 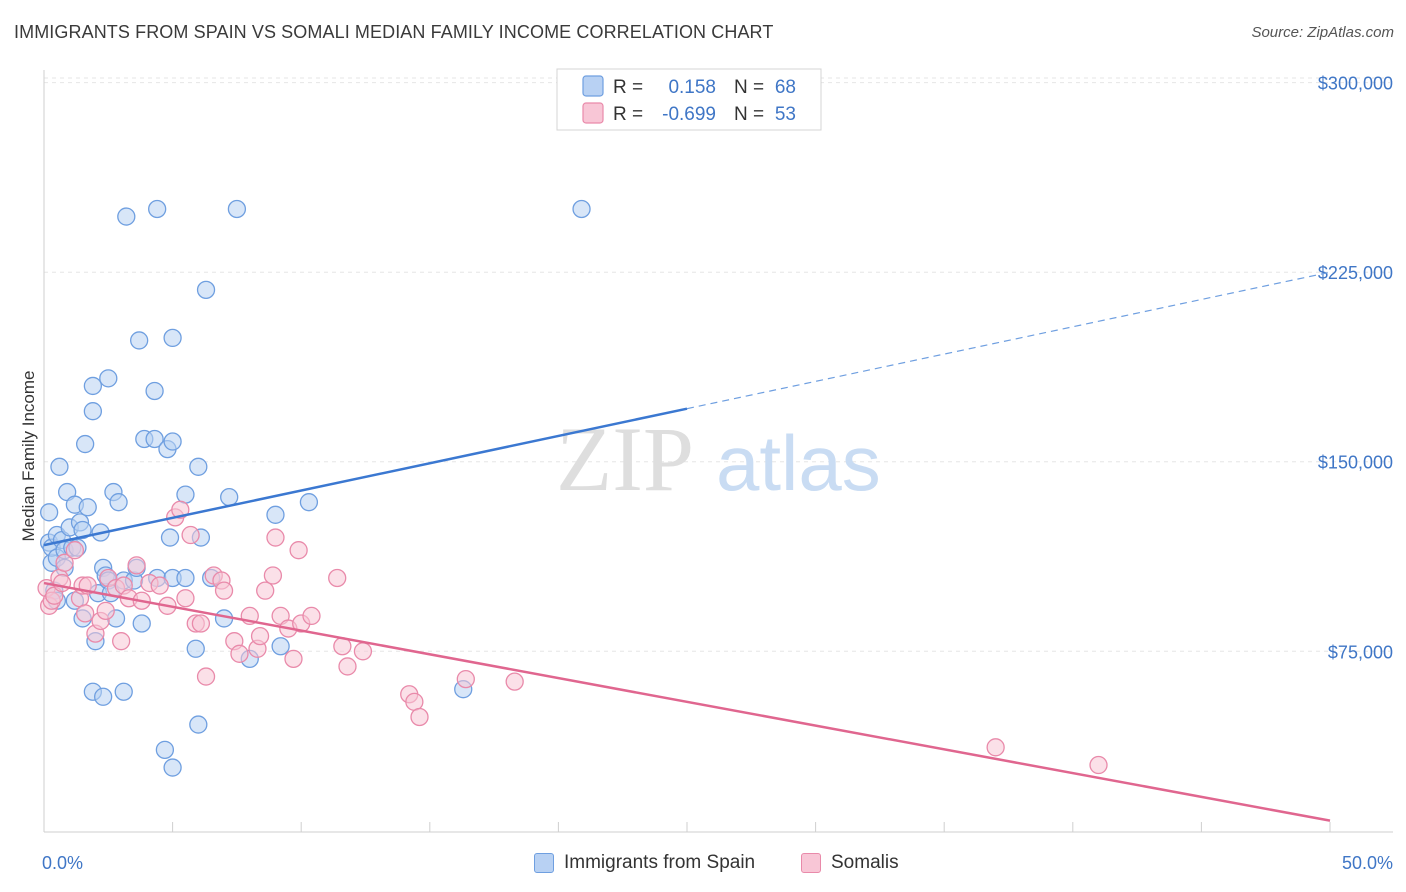 What do you see at coordinates (811, 863) in the screenshot?
I see `bottom-legend-swatch-somalis` at bounding box center [811, 863].